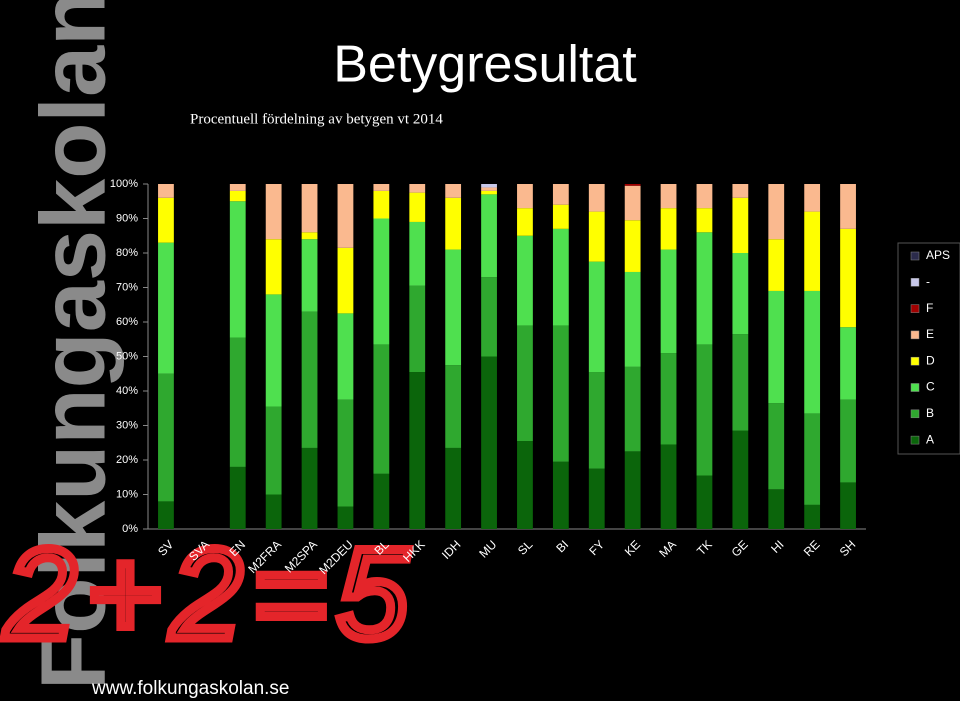 The height and width of the screenshot is (701, 960). I want to click on legend-label: E, so click(930, 334).